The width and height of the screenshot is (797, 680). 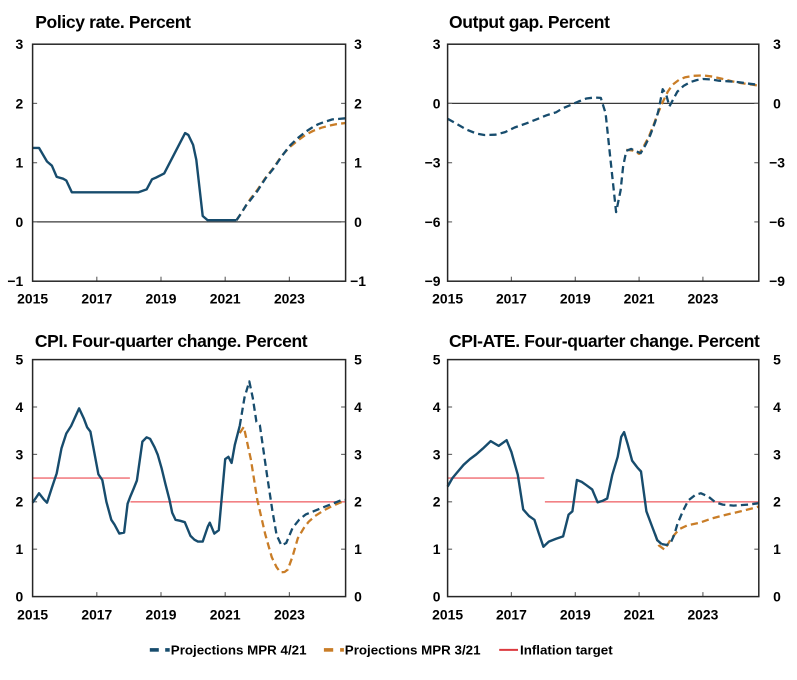 I want to click on svg-text: Projections MPR 4/21, so click(x=239, y=649).